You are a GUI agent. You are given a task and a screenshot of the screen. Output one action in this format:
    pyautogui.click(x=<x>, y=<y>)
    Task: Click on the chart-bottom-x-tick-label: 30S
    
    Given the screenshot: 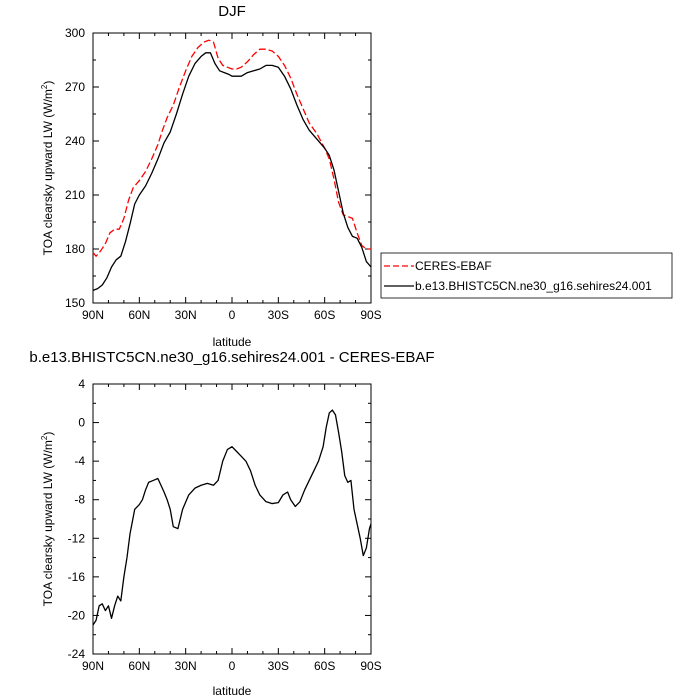 What is the action you would take?
    pyautogui.click(x=278, y=666)
    